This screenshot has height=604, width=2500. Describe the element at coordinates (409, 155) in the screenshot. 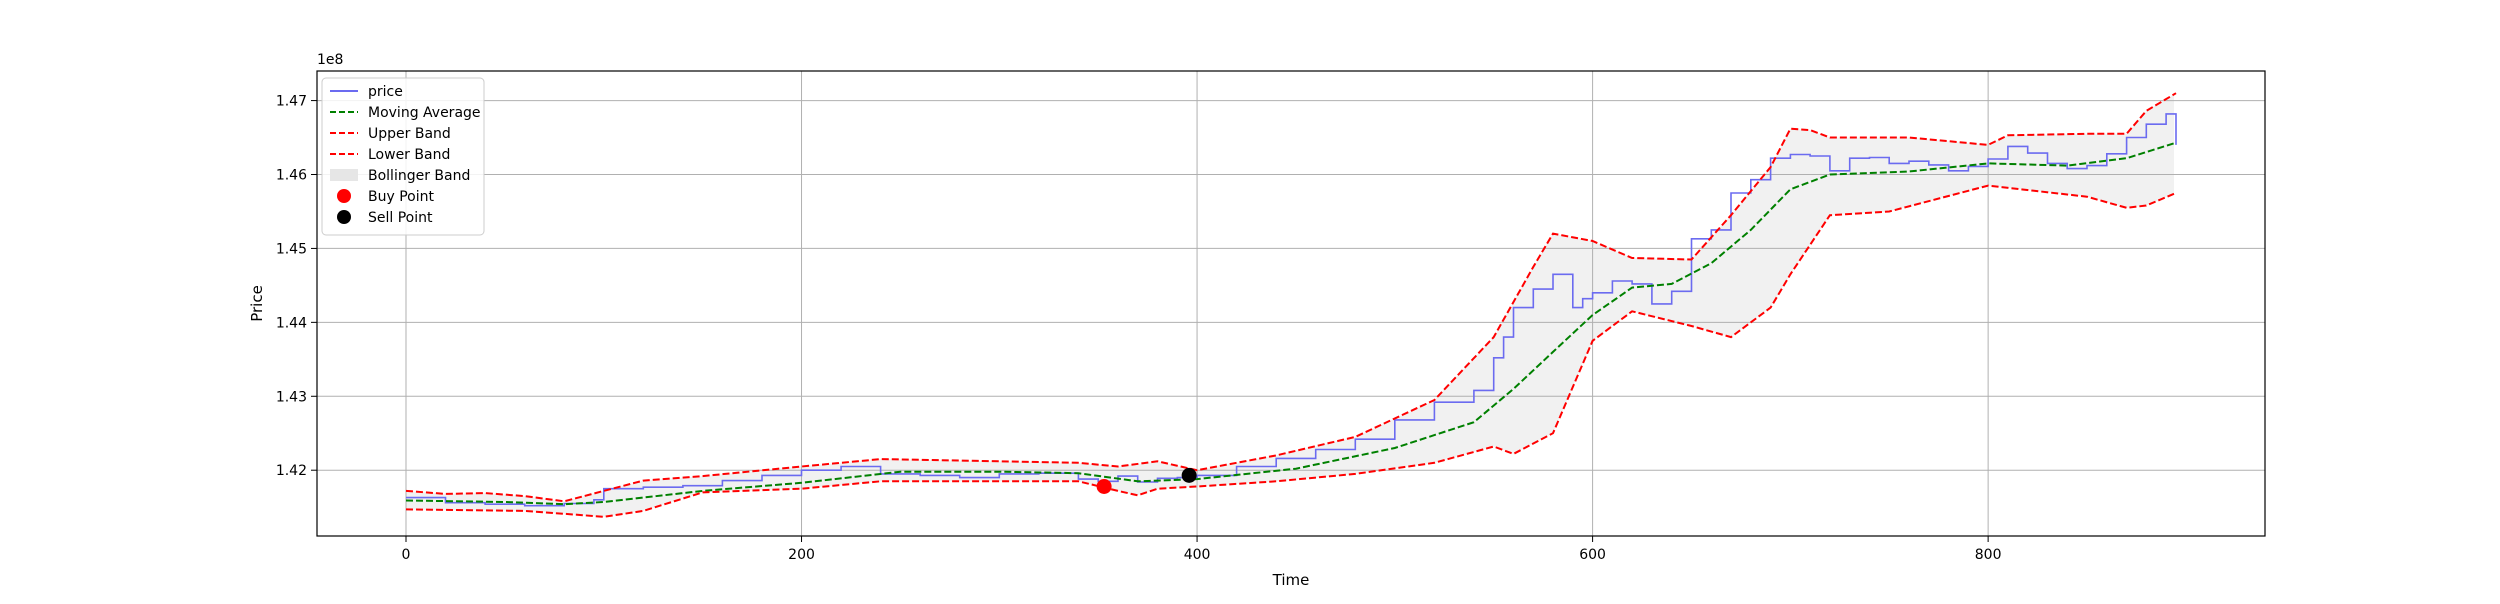

I see `legend-label-lower-band: Lower Band` at that location.